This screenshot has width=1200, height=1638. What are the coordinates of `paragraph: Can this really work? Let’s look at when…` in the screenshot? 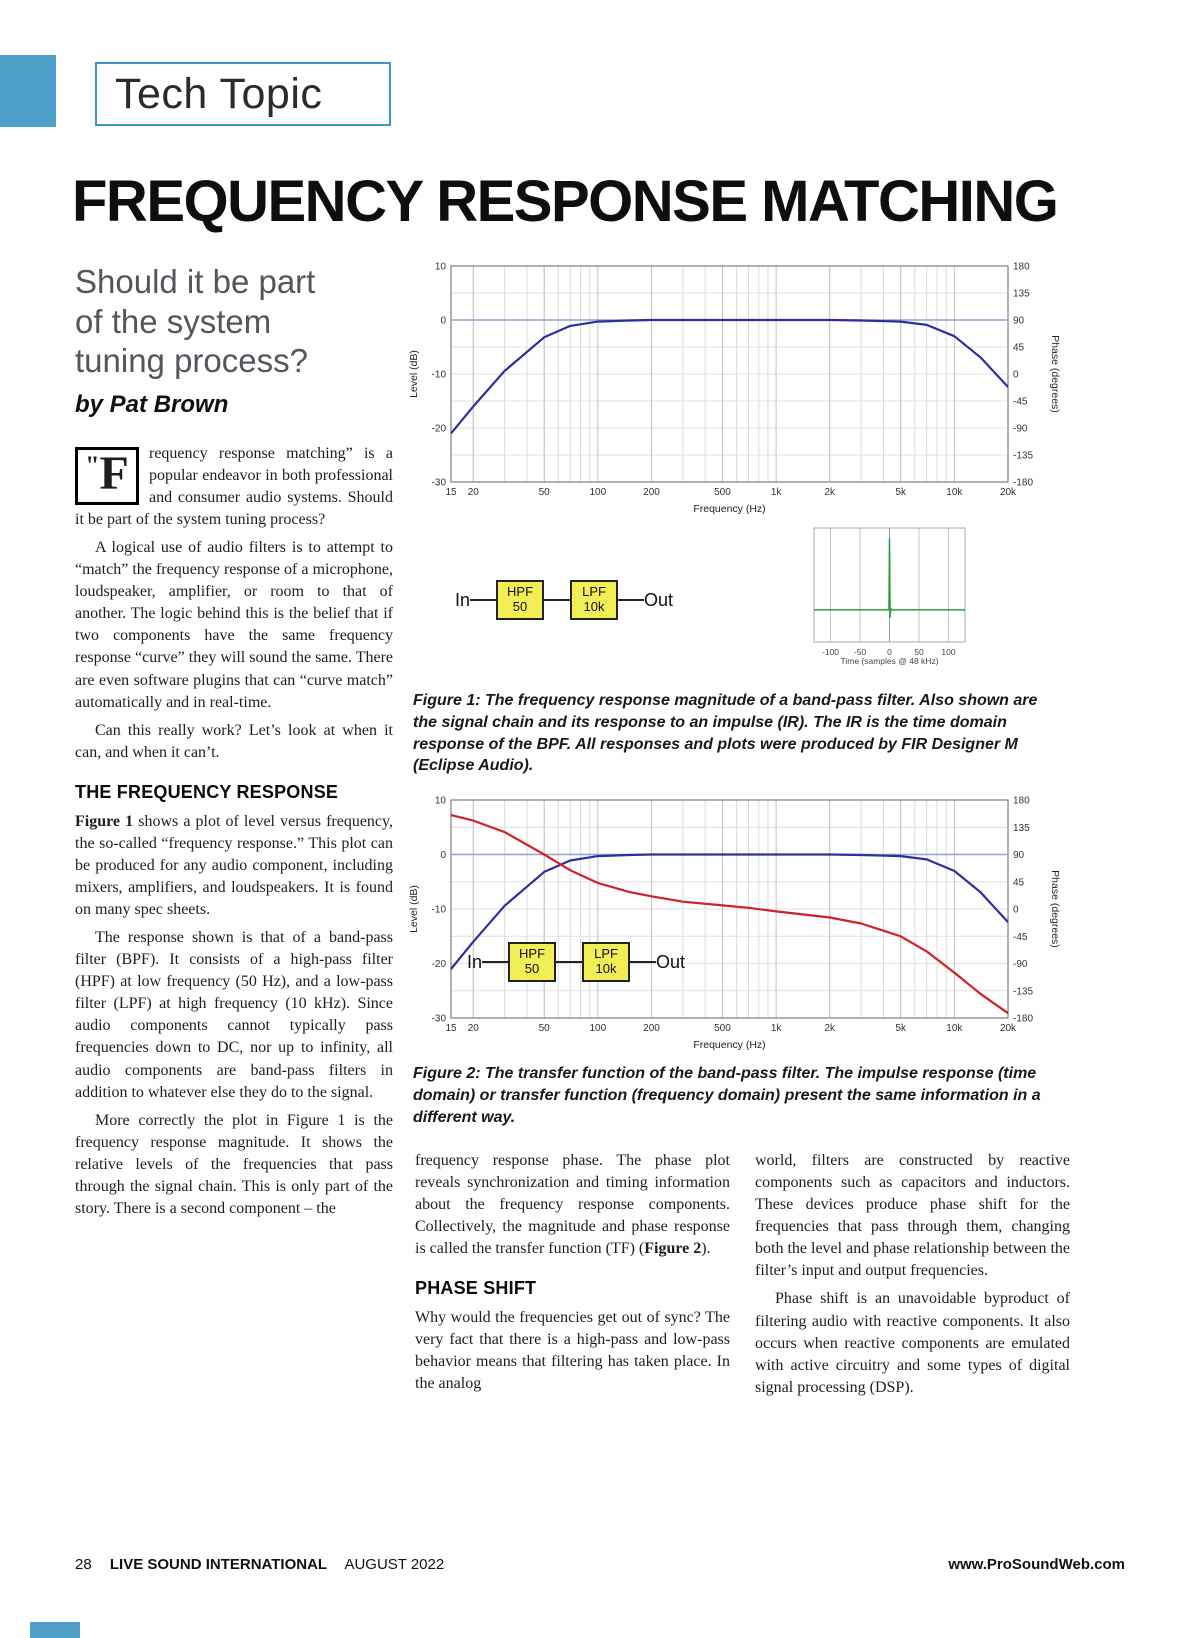 It's located at (234, 741).